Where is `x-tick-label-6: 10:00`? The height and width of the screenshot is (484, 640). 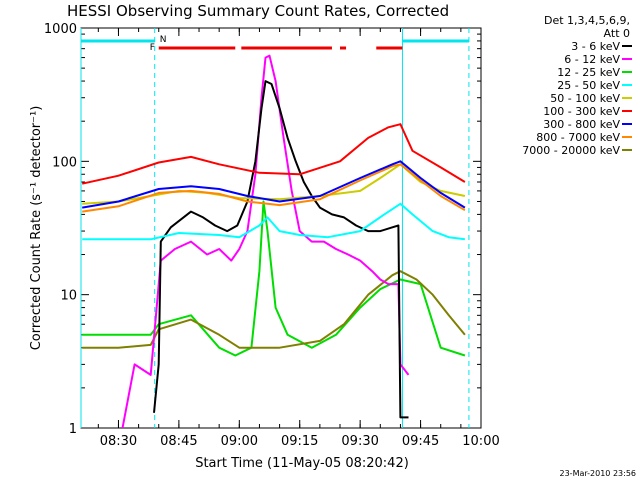 x-tick-label-6: 10:00 is located at coordinates (480, 441).